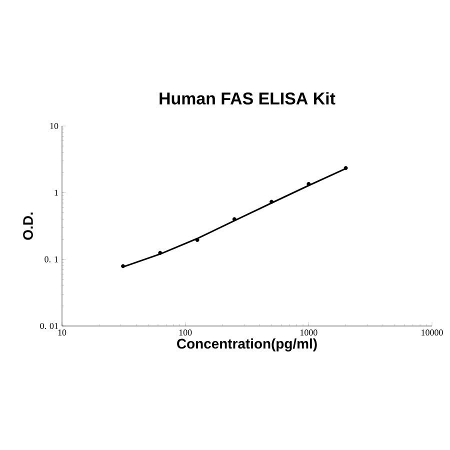  What do you see at coordinates (248, 98) in the screenshot?
I see `chart-title: Human FAS ELISA Kit` at bounding box center [248, 98].